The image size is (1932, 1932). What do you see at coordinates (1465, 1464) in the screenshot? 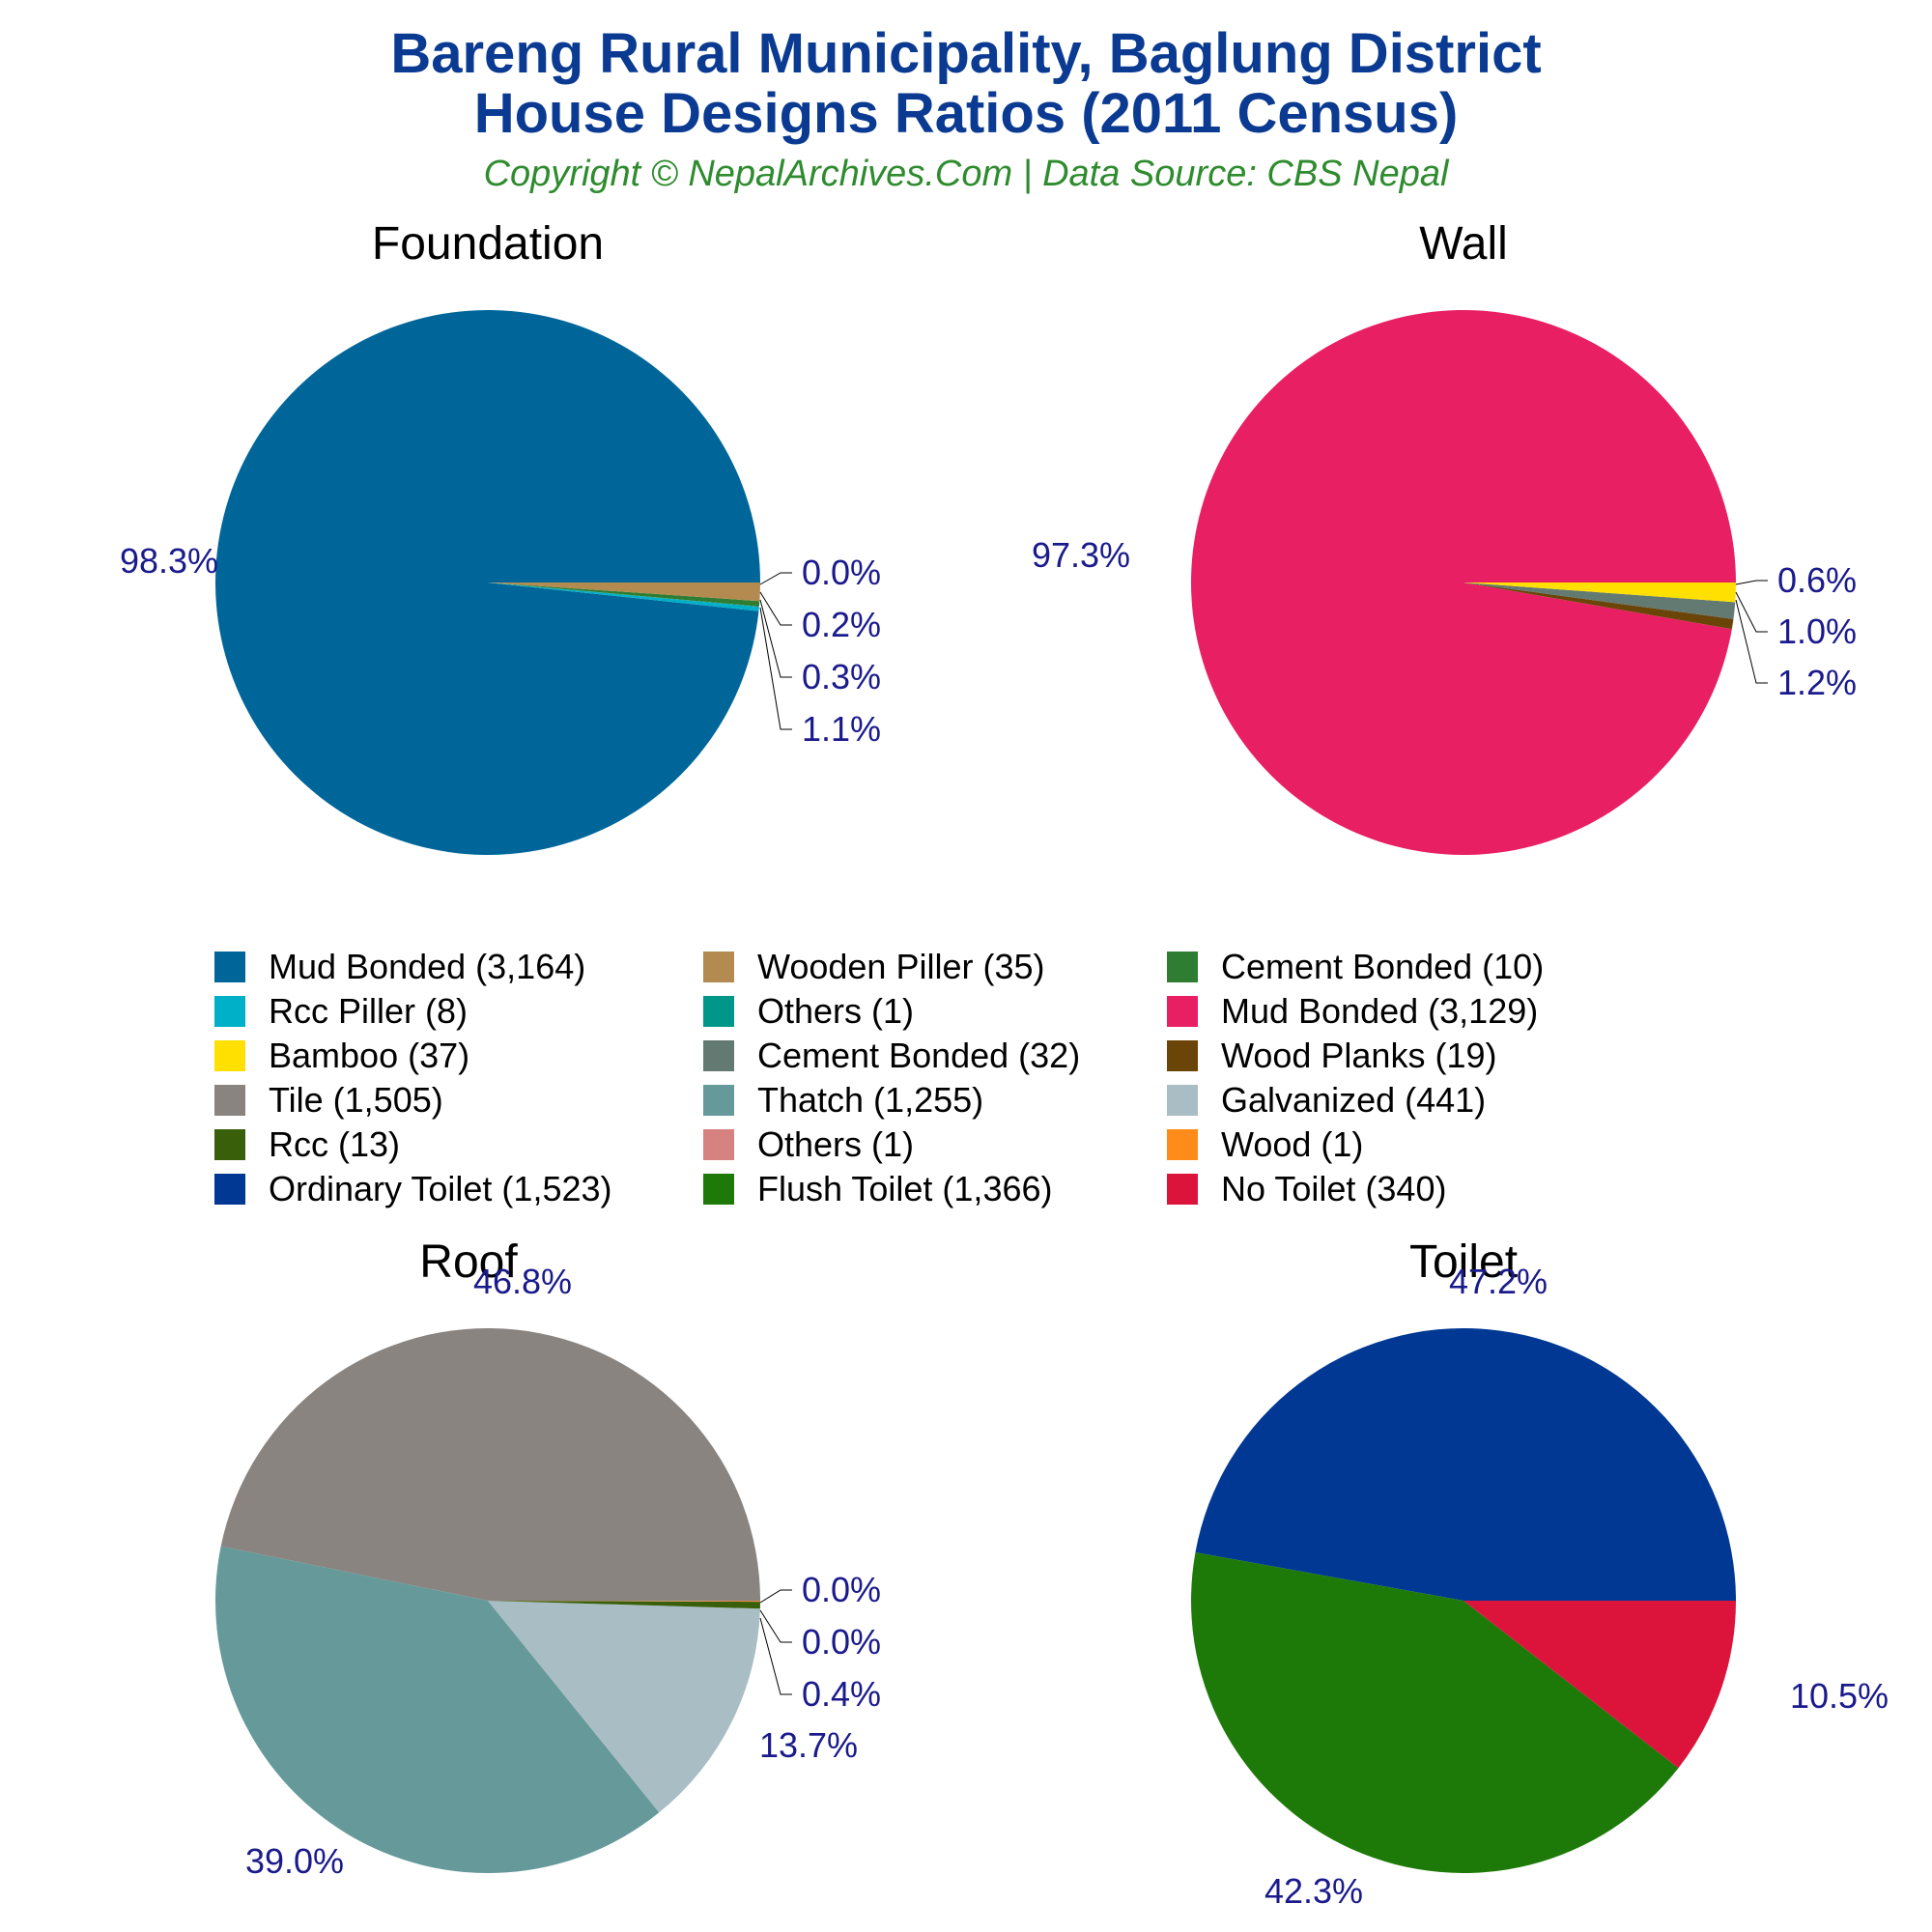
I see `pie-slice-ordinary-toilet` at bounding box center [1465, 1464].